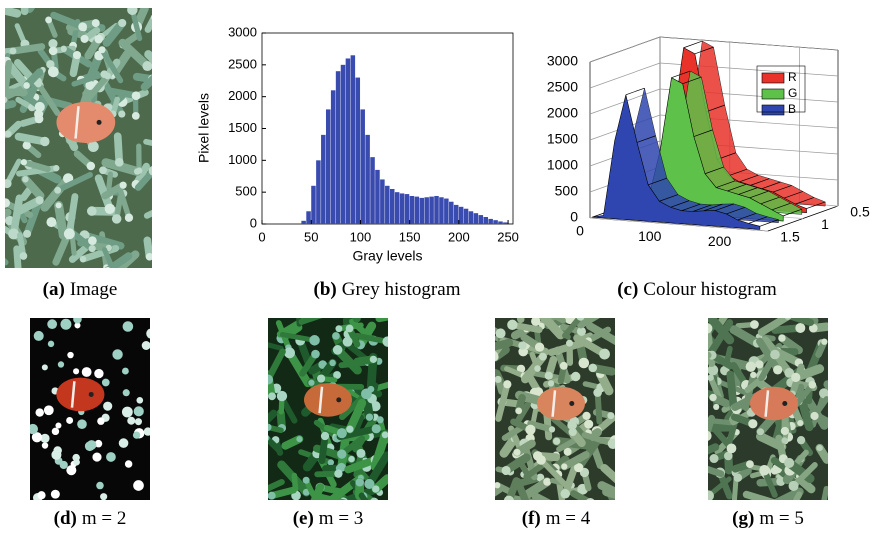  What do you see at coordinates (825, 224) in the screenshot?
I see `z-tick-label: 1` at bounding box center [825, 224].